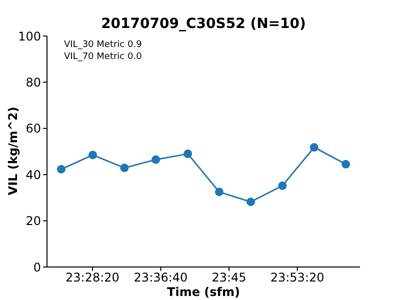 The width and height of the screenshot is (400, 300). Describe the element at coordinates (297, 277) in the screenshot. I see `x-tick-label: 23:53:20` at that location.